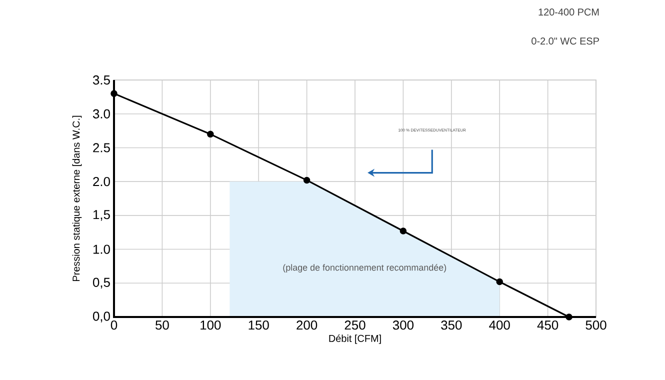 The width and height of the screenshot is (665, 380). I want to click on y-tick-label: 2.0, so click(101, 181).